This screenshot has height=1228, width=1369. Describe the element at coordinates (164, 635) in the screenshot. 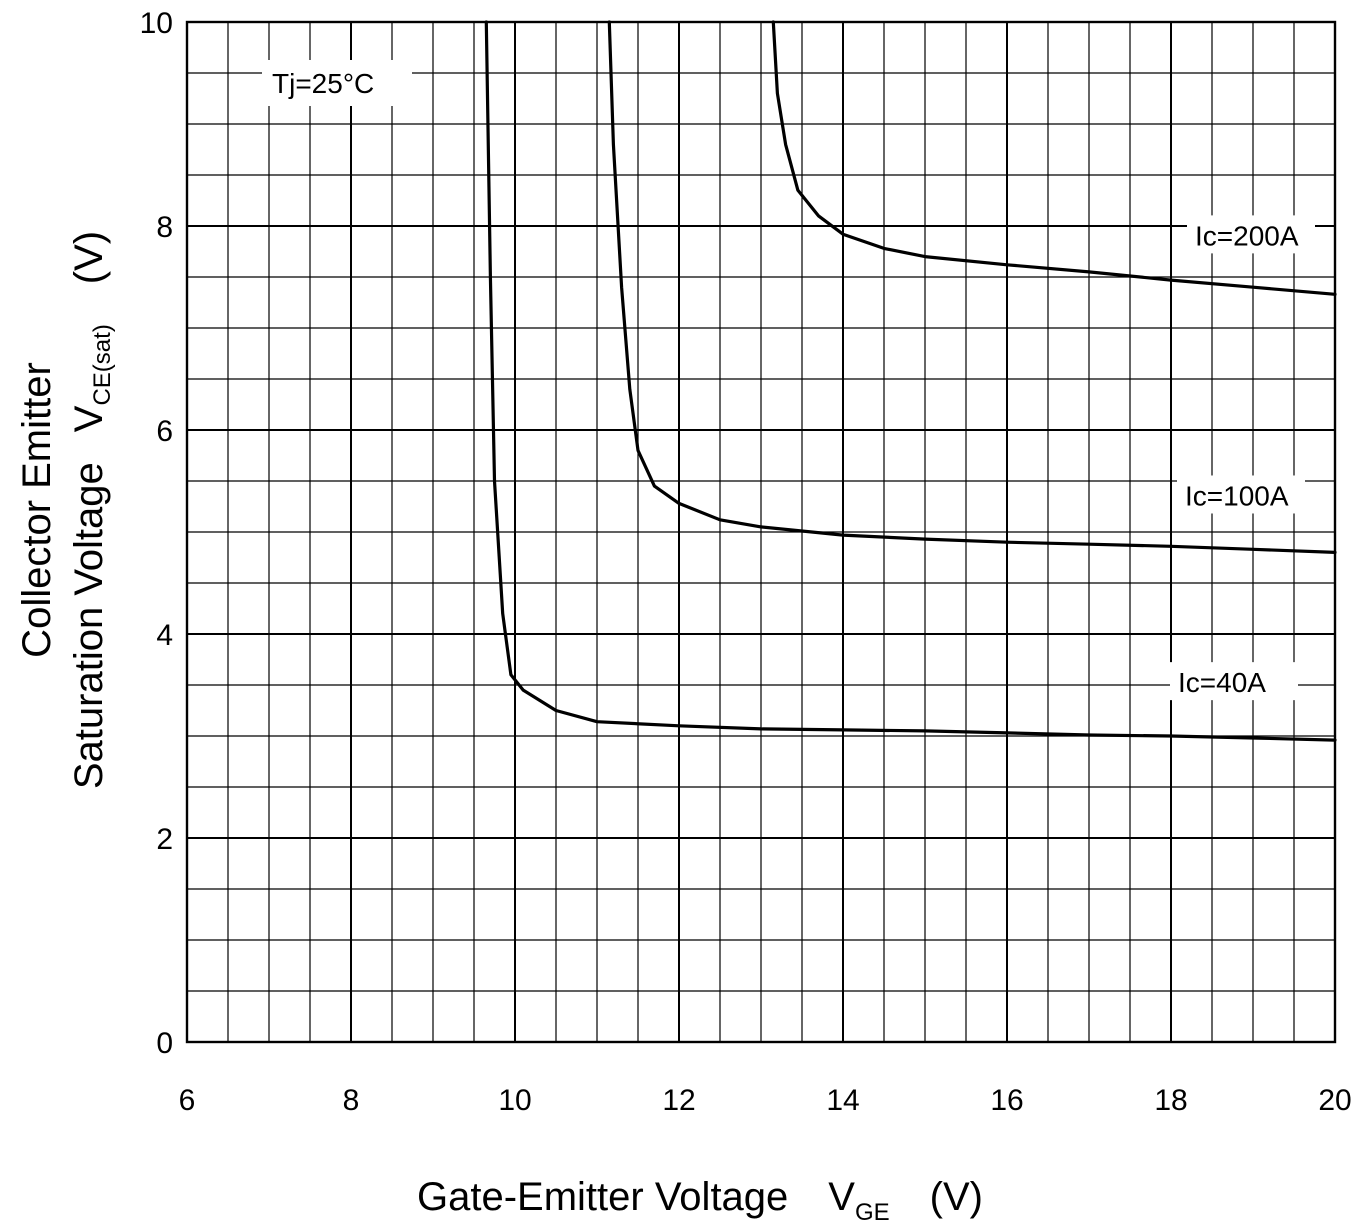

I see `y-tick-label: 4` at that location.